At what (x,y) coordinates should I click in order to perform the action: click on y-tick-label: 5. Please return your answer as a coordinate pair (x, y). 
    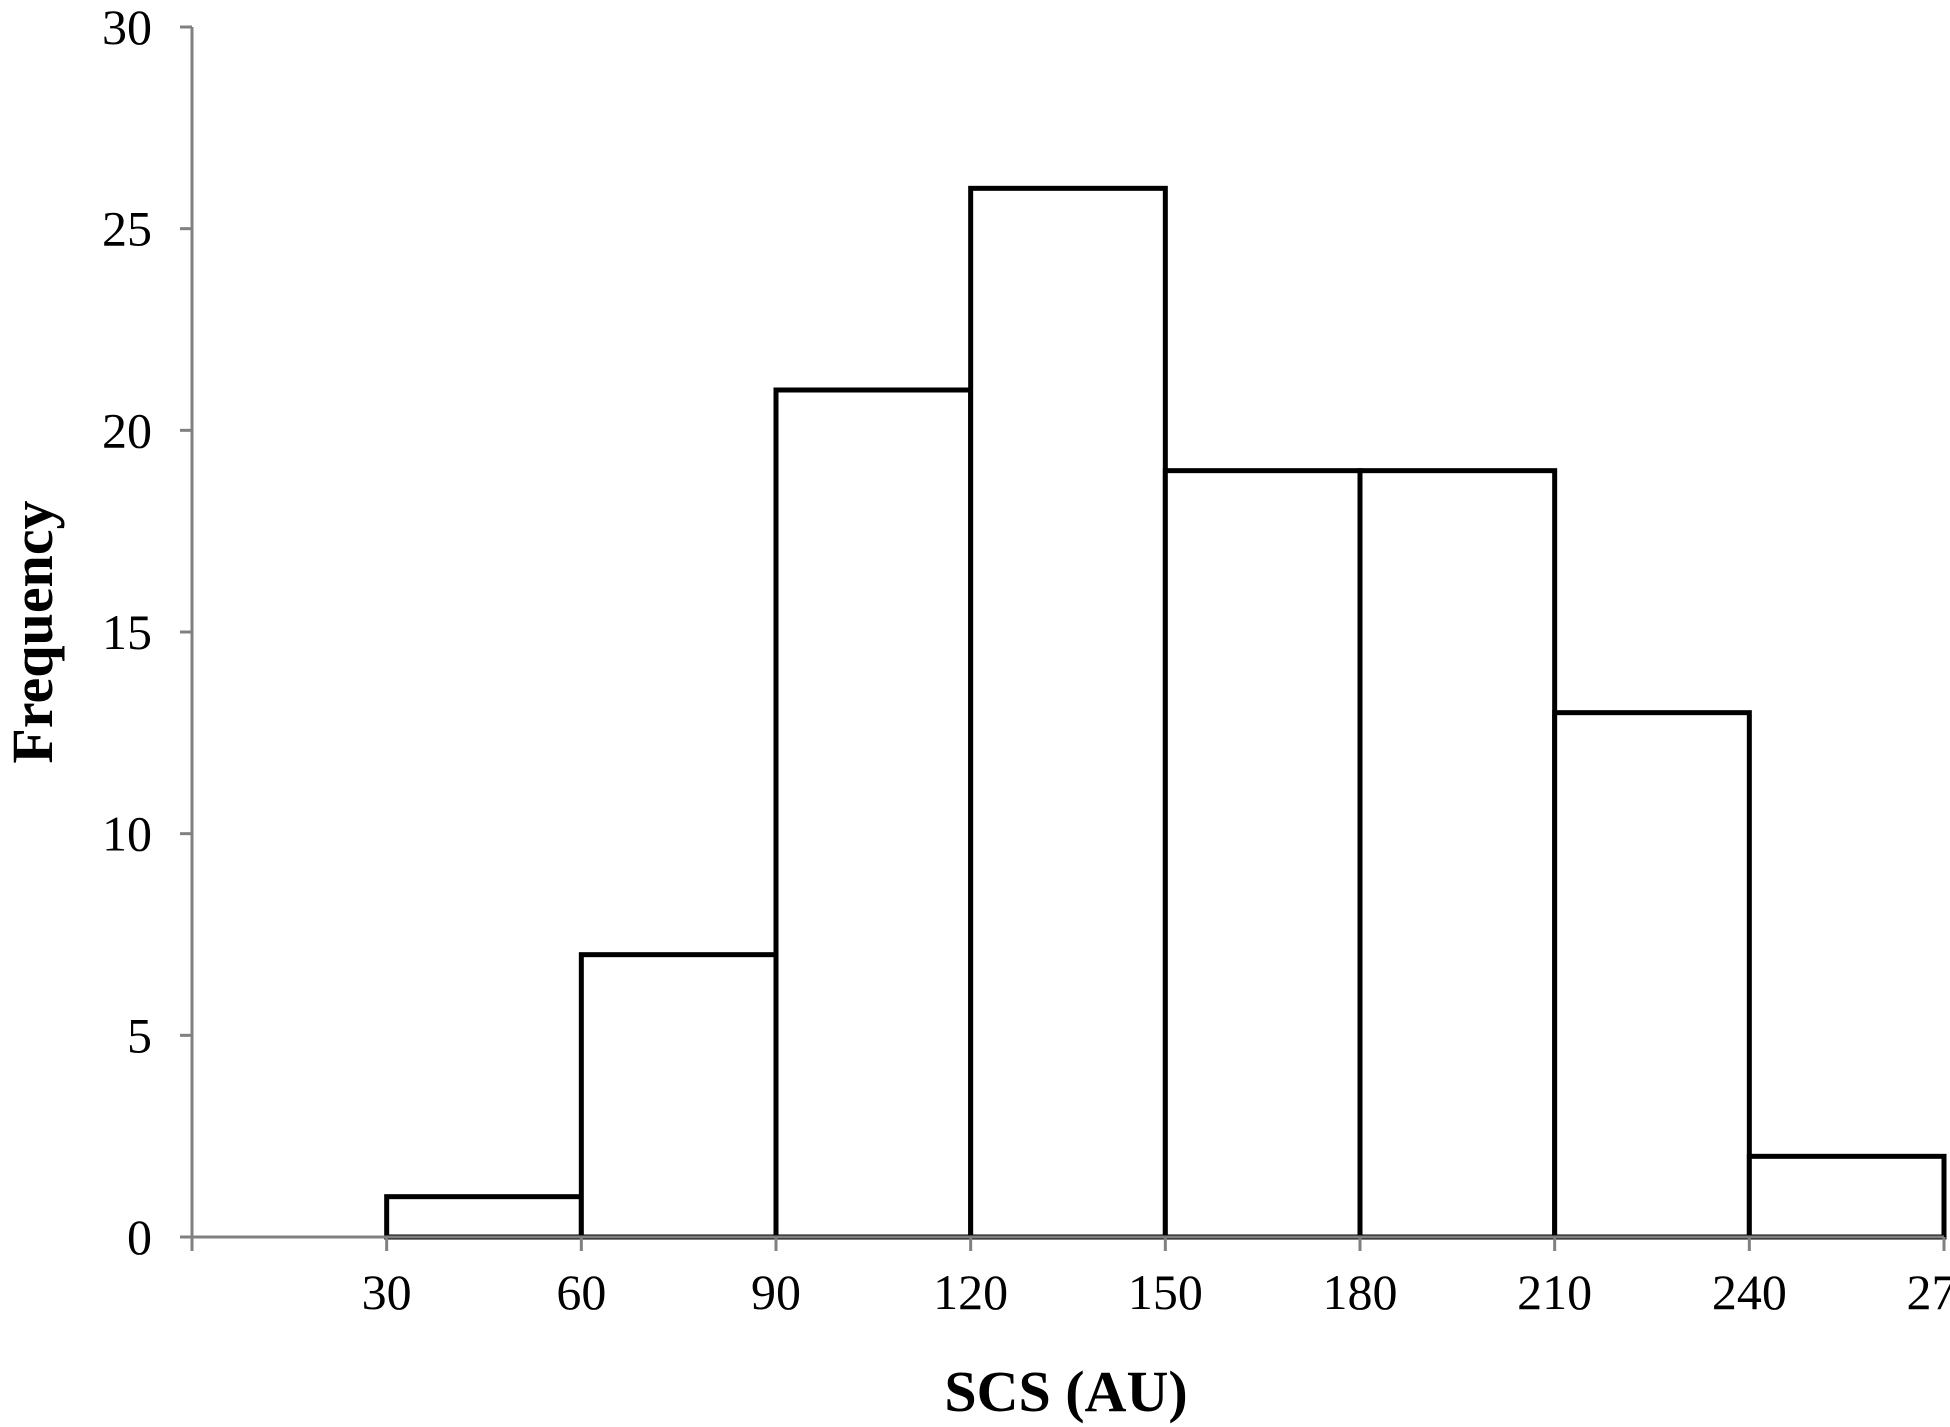
    Looking at the image, I should click on (139, 1035).